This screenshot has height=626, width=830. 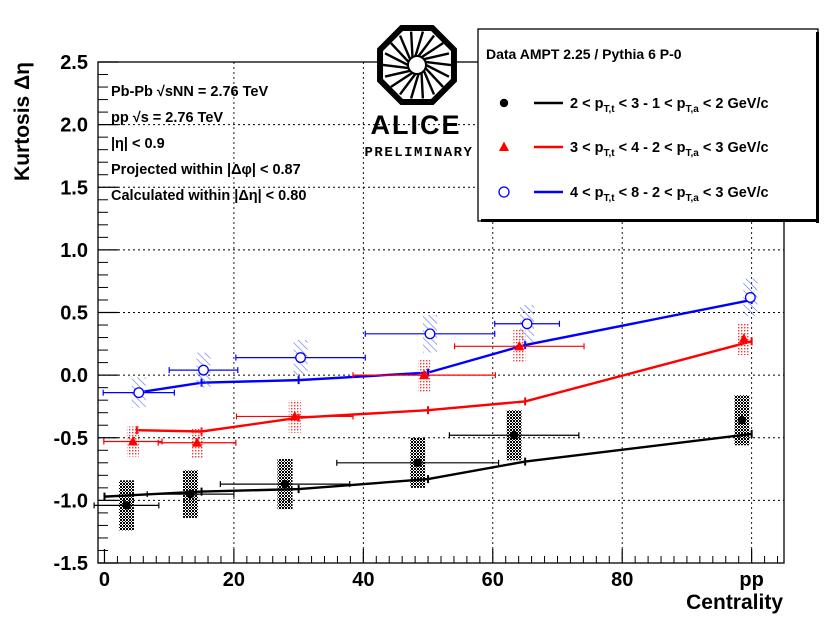 I want to click on alice-logo-mark, so click(x=417, y=65).